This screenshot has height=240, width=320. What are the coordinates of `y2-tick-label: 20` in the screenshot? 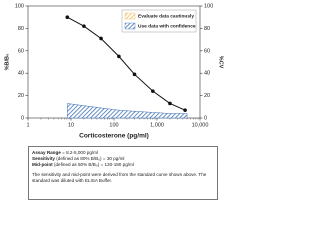 It's located at (207, 96).